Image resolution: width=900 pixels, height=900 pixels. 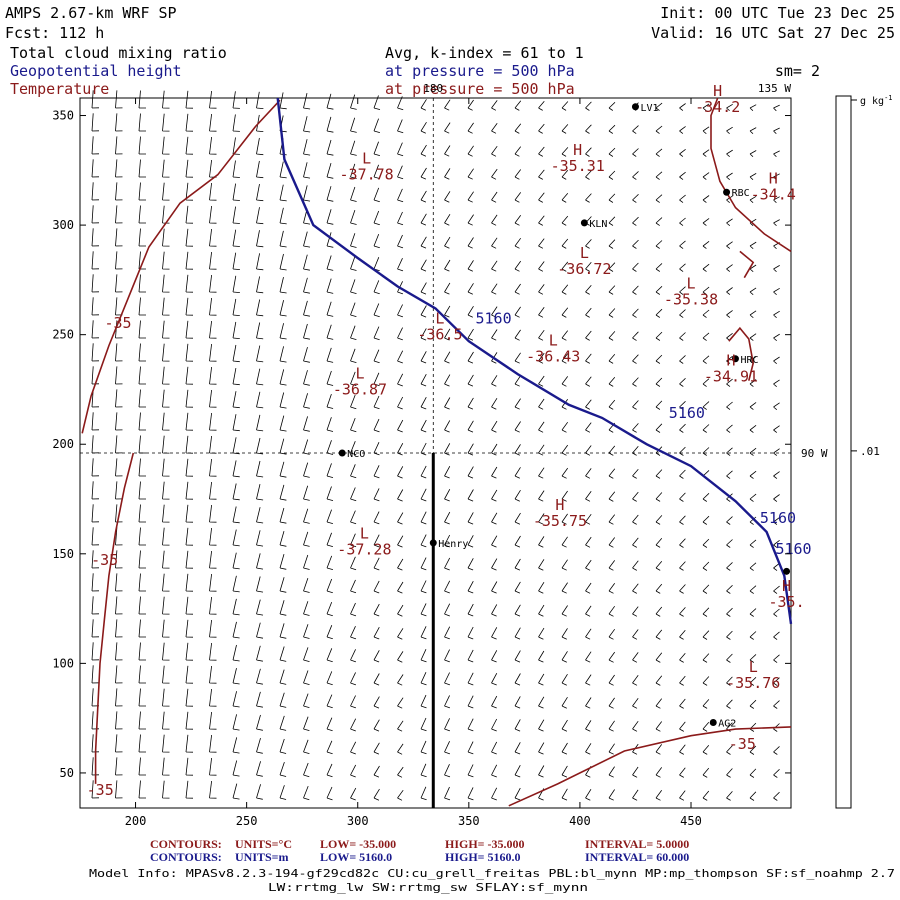 I want to click on station-label: HRC, so click(x=749, y=360).